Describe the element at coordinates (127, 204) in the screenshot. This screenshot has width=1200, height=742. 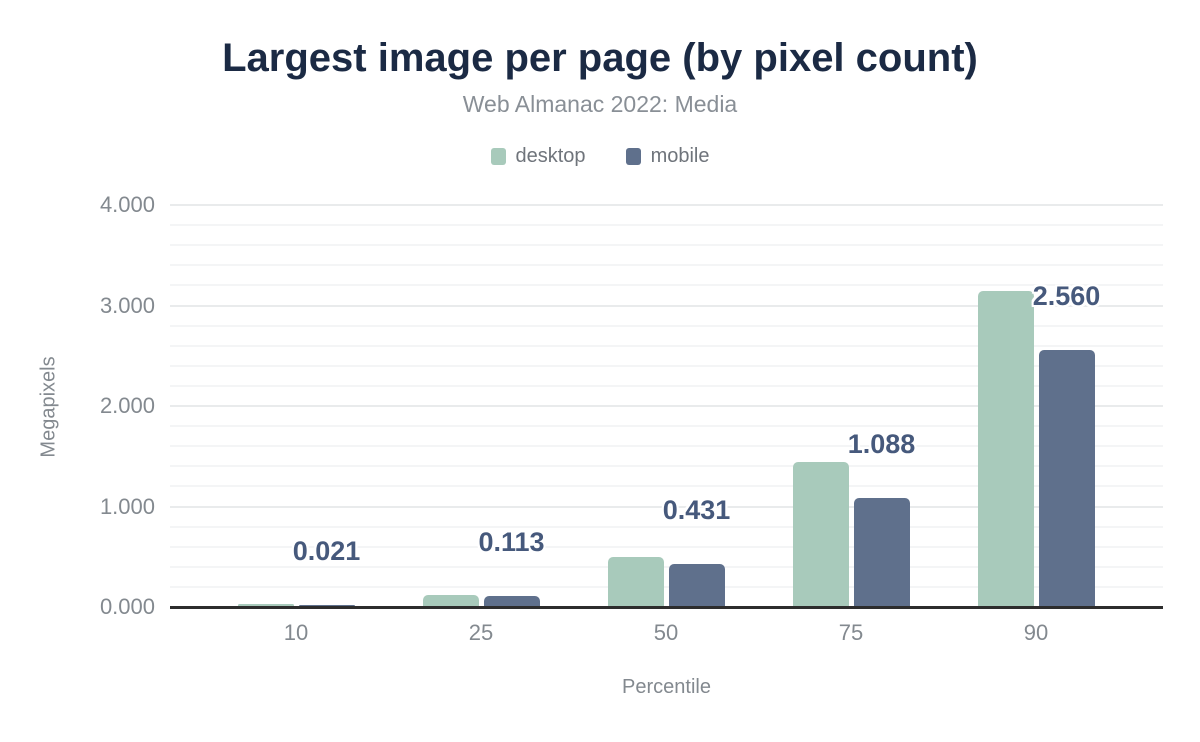
I see `y-tick-label: 4.000` at that location.